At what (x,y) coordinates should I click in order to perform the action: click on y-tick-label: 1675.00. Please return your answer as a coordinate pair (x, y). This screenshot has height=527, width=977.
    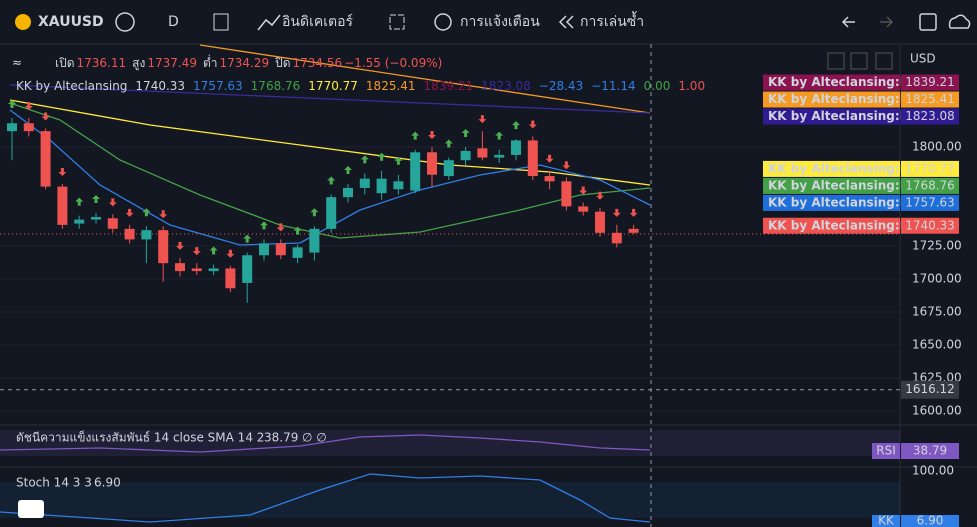
    Looking at the image, I should click on (937, 312).